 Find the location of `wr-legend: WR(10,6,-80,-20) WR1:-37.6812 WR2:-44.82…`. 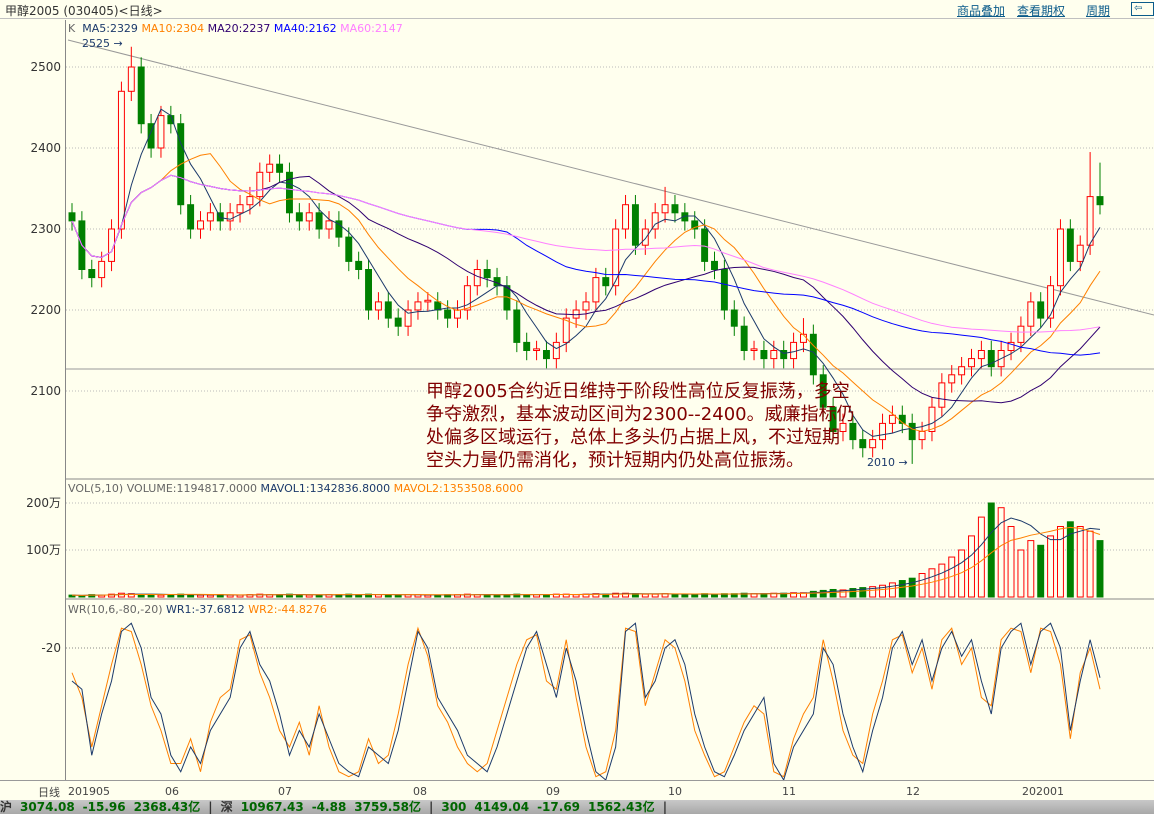

wr-legend: WR(10,6,-80,-20) WR1:-37.6812 WR2:-44.82… is located at coordinates (197, 609).